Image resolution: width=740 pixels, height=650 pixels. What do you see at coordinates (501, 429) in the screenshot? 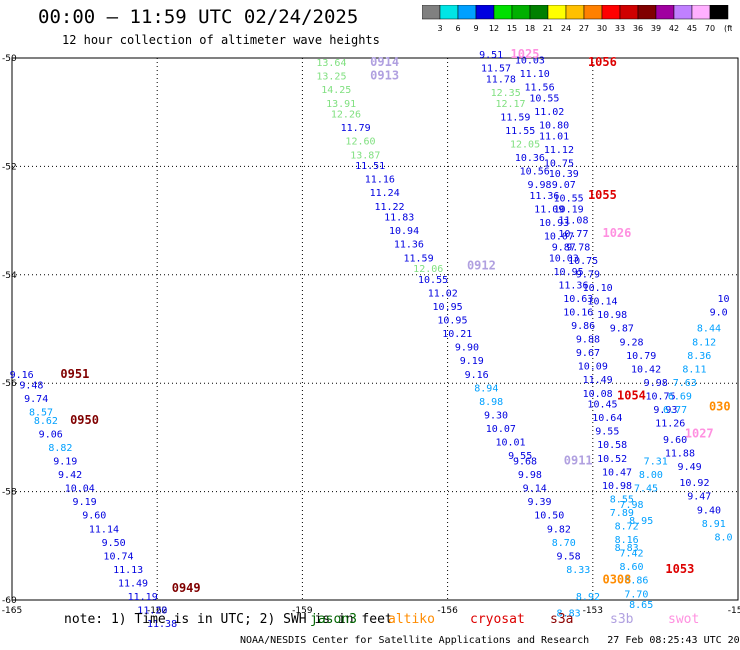
I see `wave-height-value: 10.07` at bounding box center [501, 429].